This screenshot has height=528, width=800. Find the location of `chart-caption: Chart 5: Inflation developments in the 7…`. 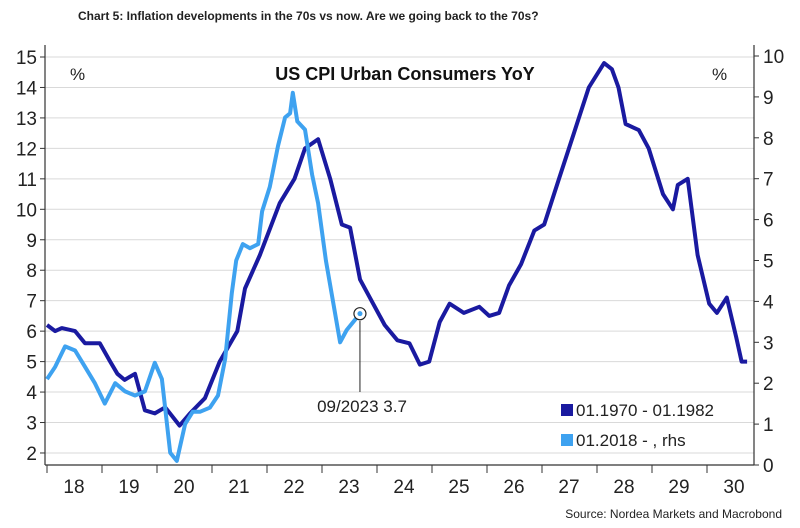

chart-caption: Chart 5: Inflation developments in the 7… is located at coordinates (308, 16).